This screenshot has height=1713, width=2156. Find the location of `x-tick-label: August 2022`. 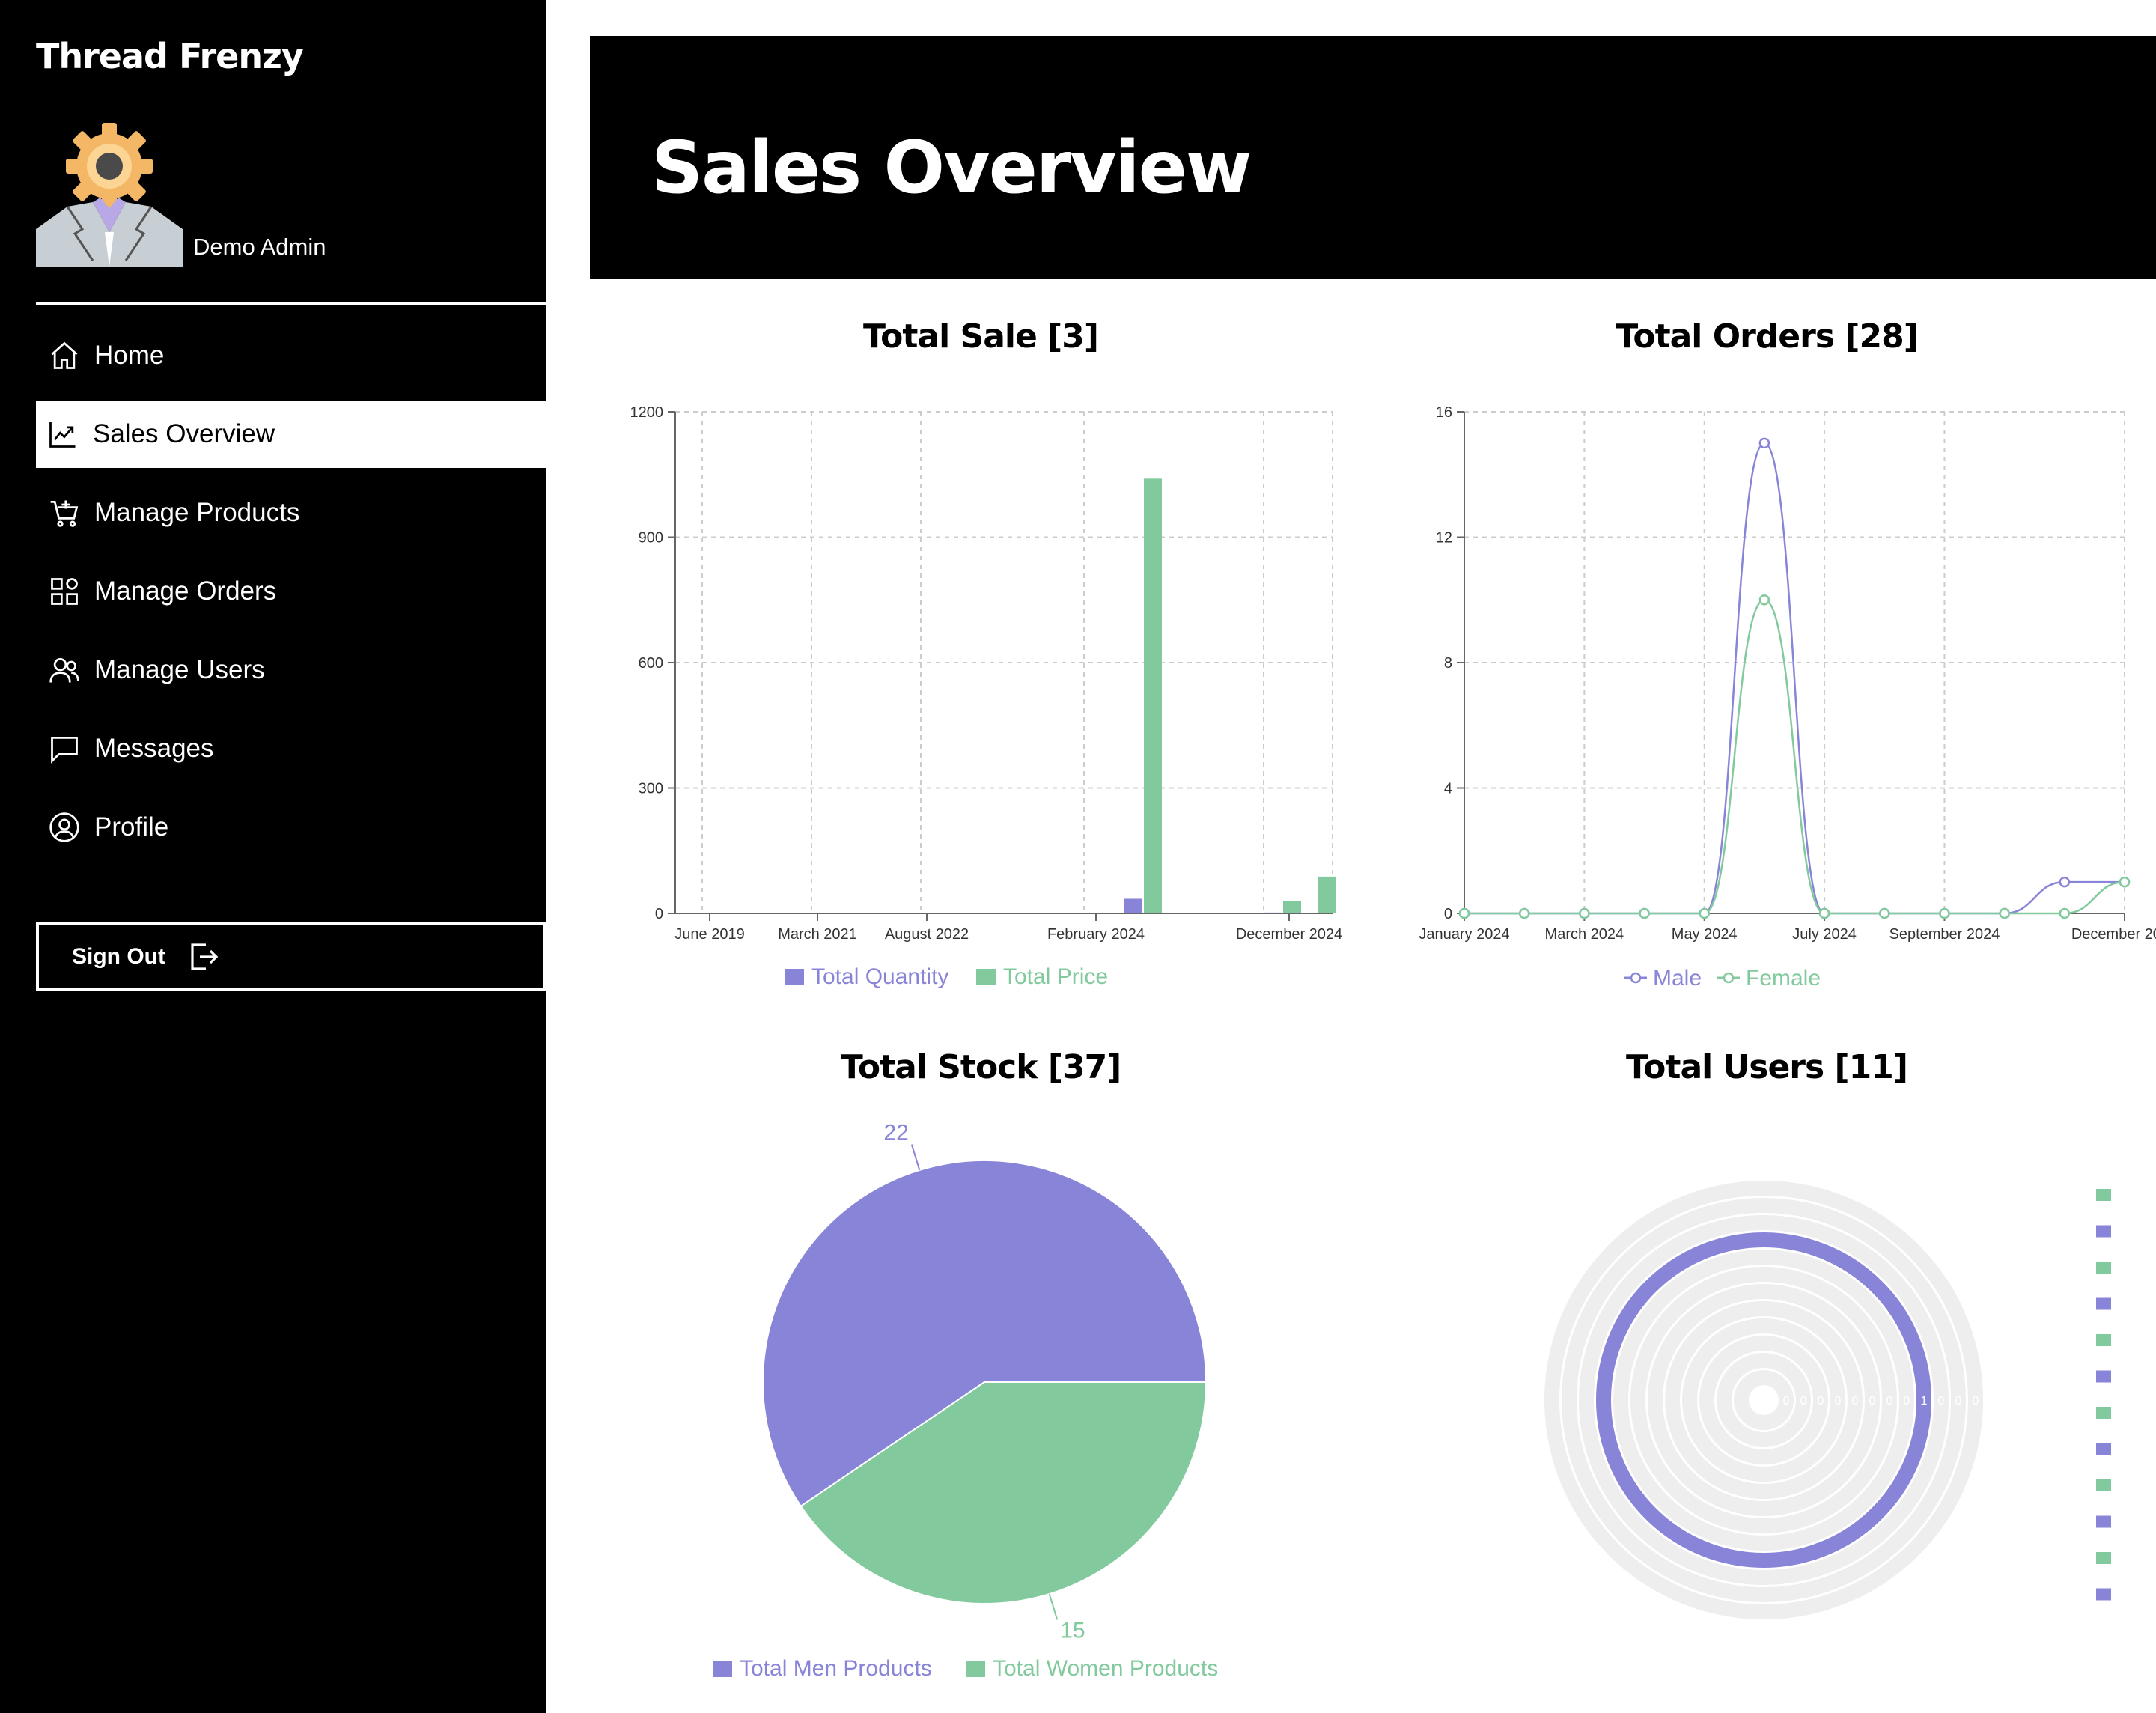

x-tick-label: August 2022 is located at coordinates (927, 934).